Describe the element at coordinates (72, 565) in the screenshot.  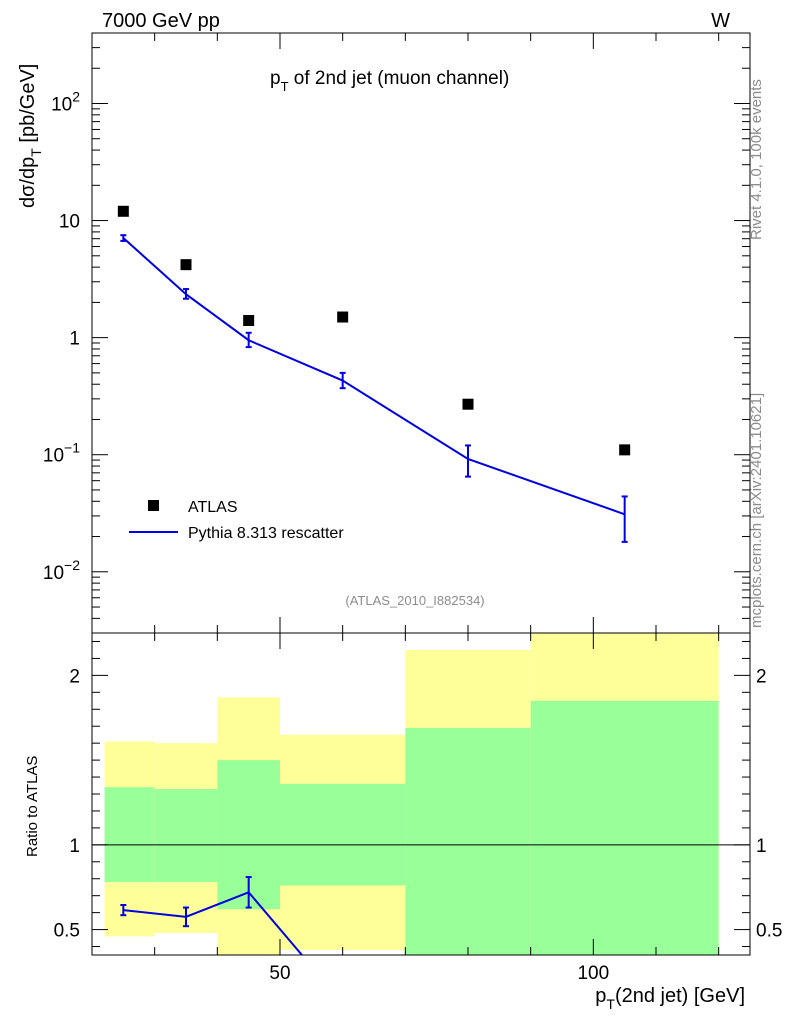
I see `main-y-tick-exp-0: −2` at that location.